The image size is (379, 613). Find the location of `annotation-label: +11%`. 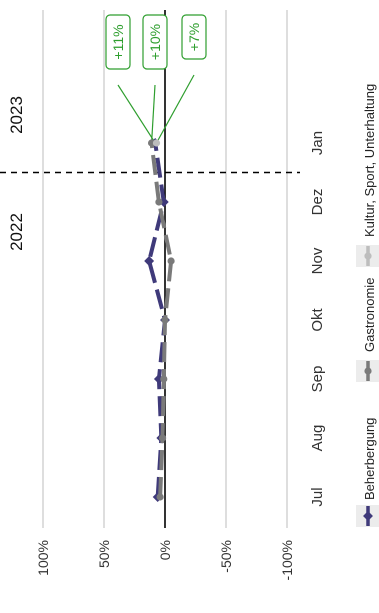

annotation-label: +11% is located at coordinates (118, 41).